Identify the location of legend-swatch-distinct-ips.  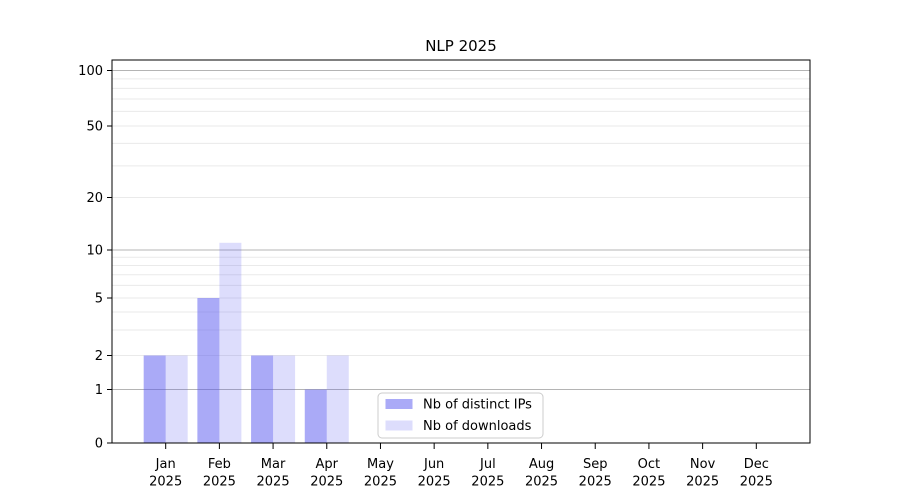
(399, 404).